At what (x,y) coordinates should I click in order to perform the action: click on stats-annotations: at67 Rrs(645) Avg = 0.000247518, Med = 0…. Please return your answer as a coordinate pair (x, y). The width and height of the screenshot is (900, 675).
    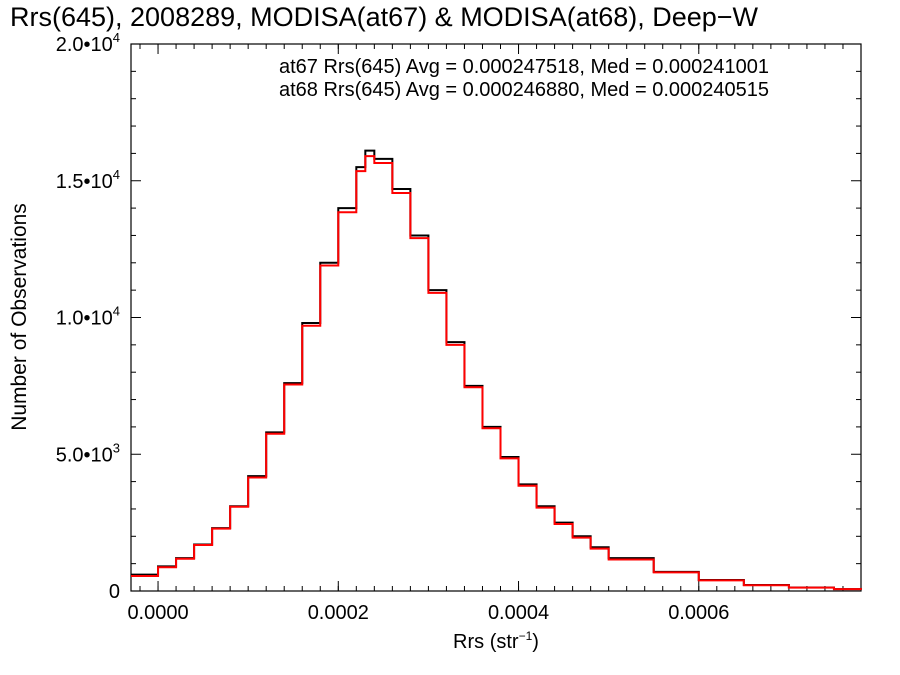
    Looking at the image, I should click on (524, 78).